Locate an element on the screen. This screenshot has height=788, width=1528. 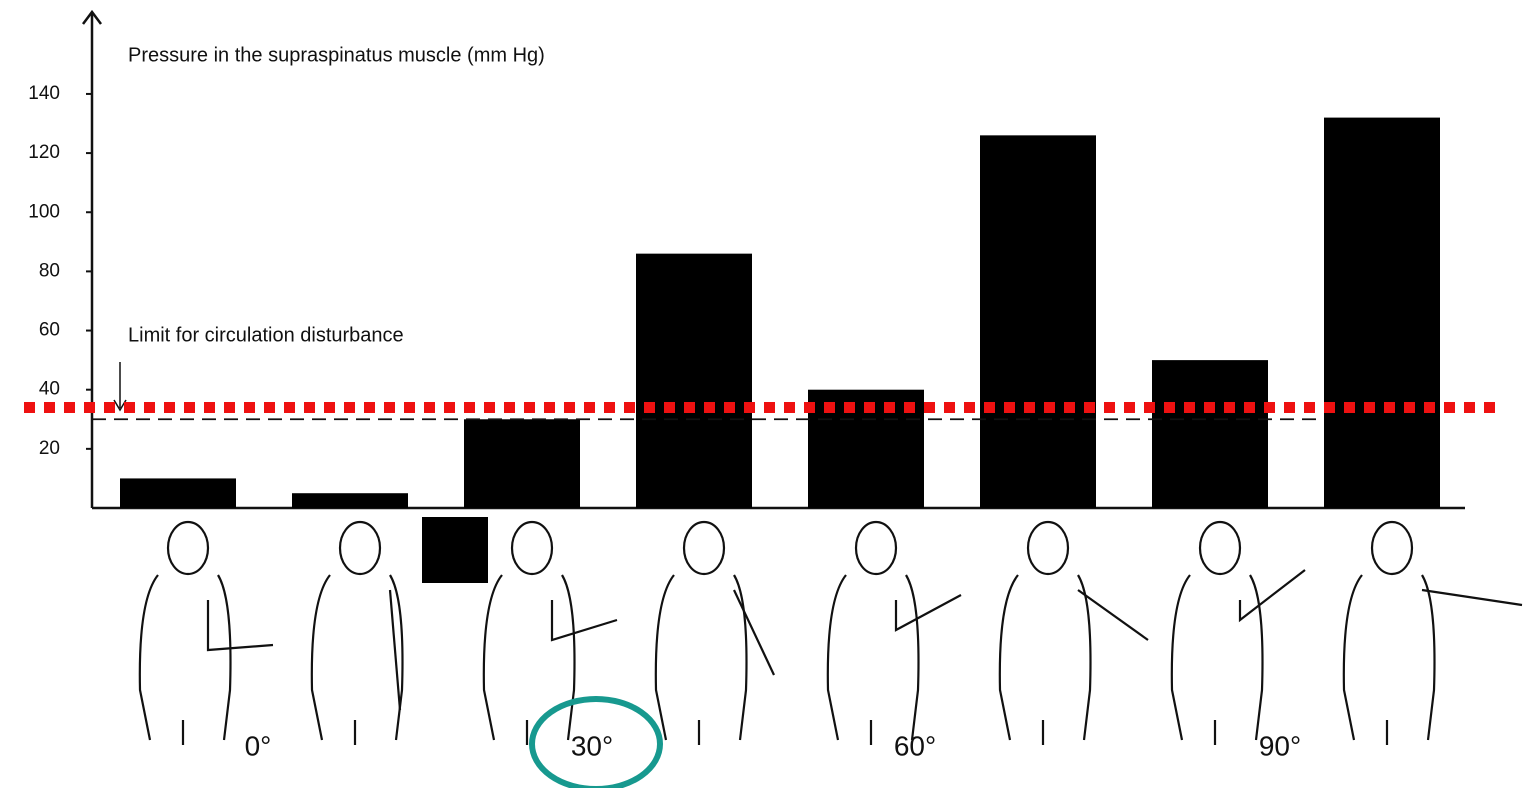
angle-label: 60° is located at coordinates (915, 745).